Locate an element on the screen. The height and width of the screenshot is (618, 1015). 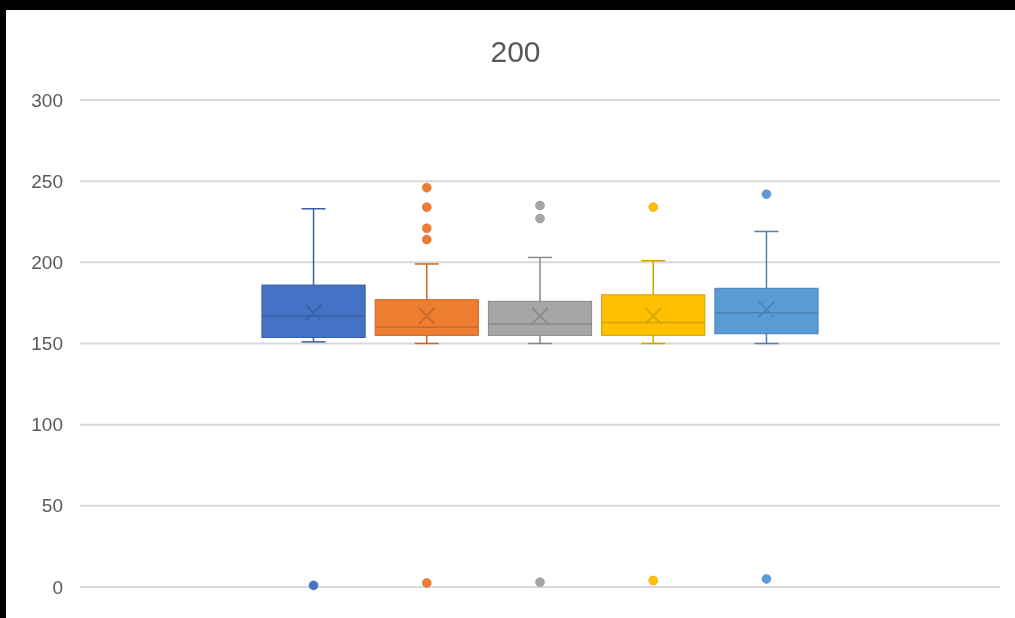
y-tick-label: 100 is located at coordinates (47, 425).